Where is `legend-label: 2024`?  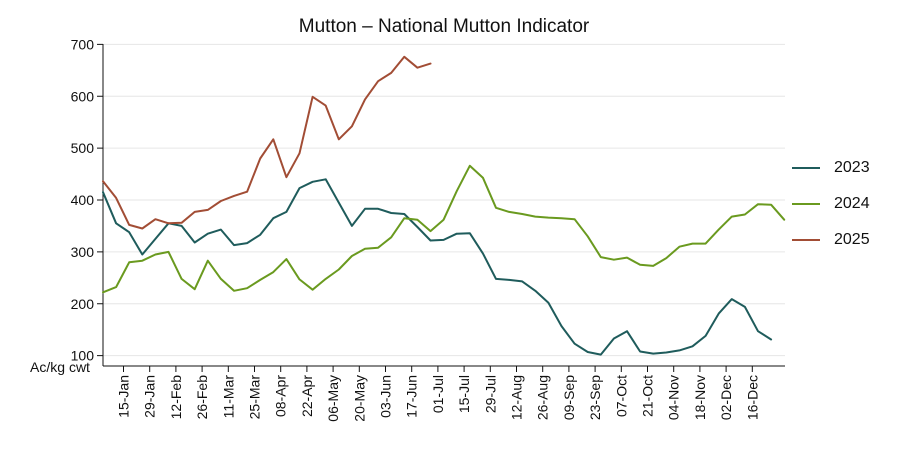
legend-label: 2024 is located at coordinates (852, 203).